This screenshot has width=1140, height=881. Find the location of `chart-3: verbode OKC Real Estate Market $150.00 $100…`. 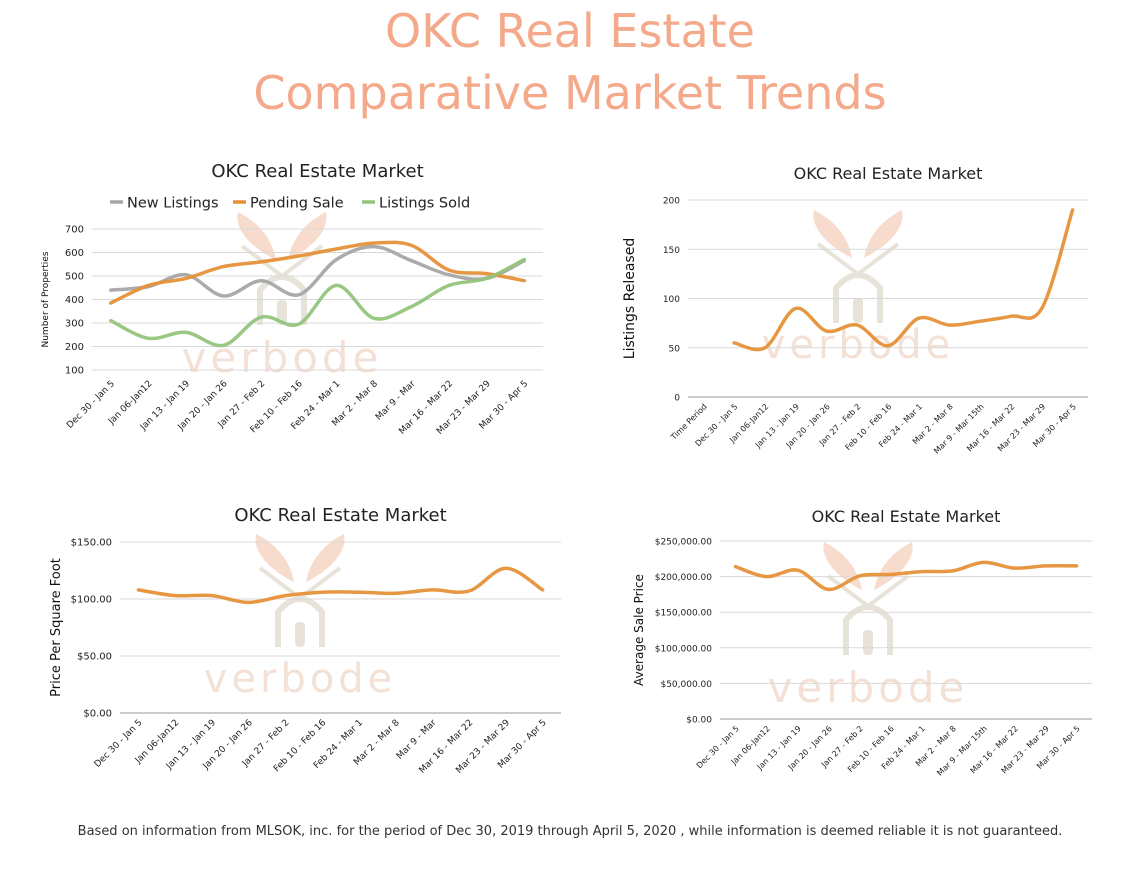

chart-3: verbode OKC Real Estate Market $150.00 $100… is located at coordinates (305, 640).